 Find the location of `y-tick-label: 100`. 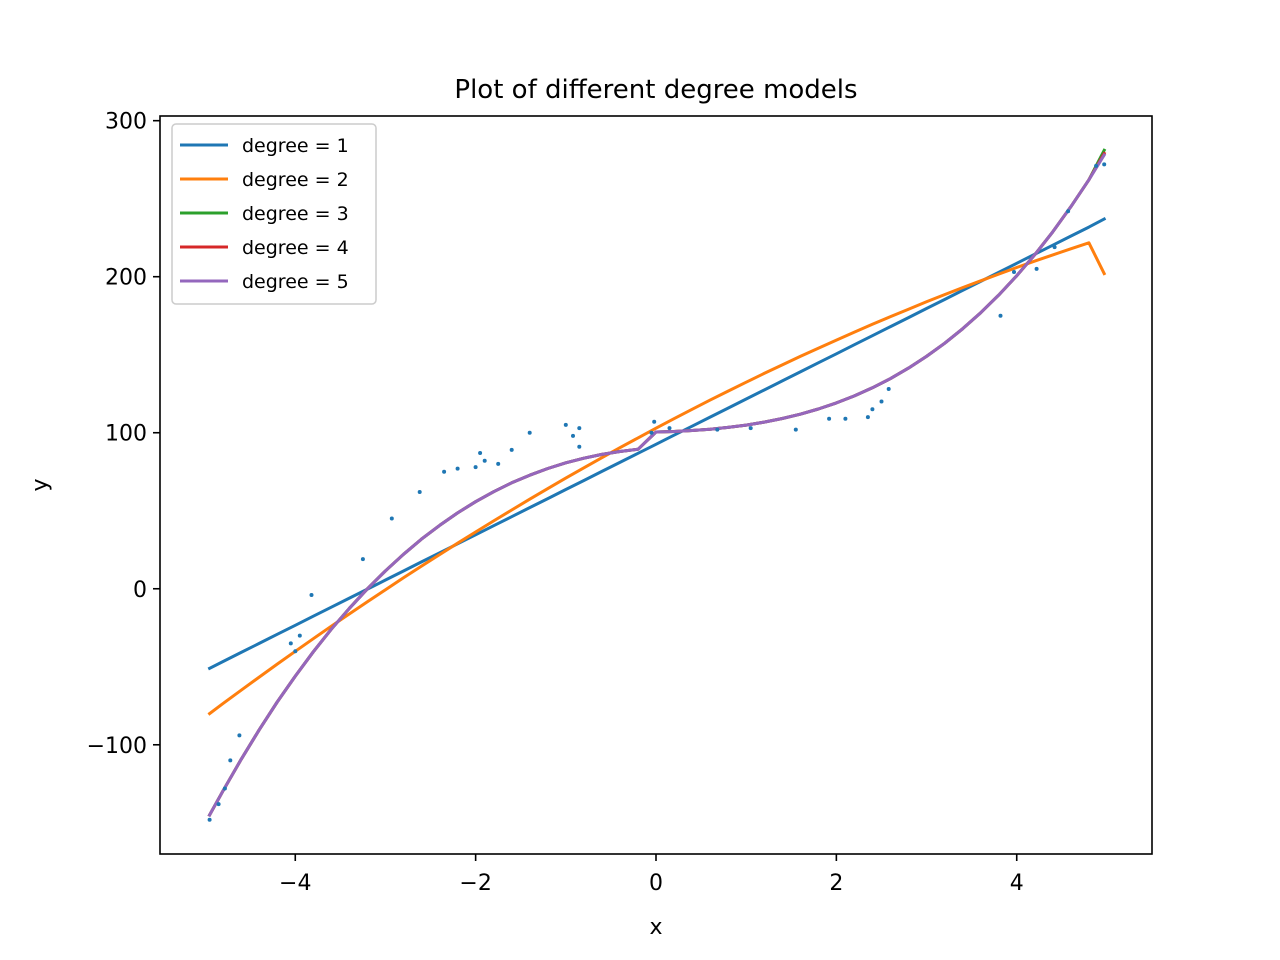

y-tick-label: 100 is located at coordinates (126, 434).